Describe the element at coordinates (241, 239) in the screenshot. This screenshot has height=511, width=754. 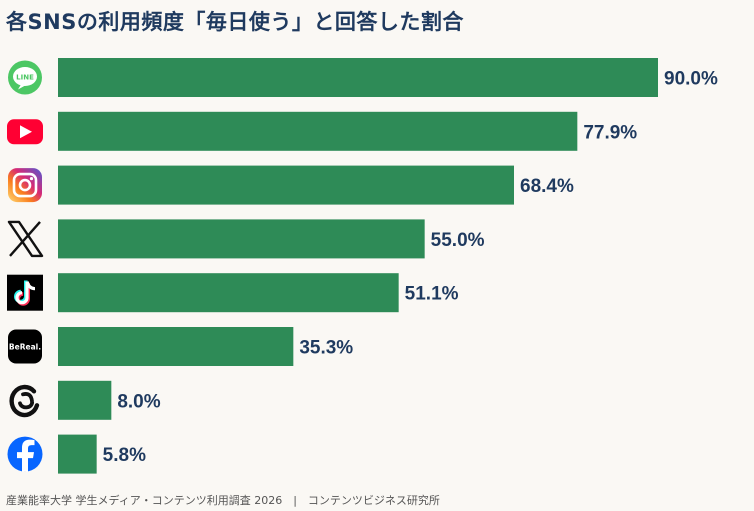
I see `bar-x` at that location.